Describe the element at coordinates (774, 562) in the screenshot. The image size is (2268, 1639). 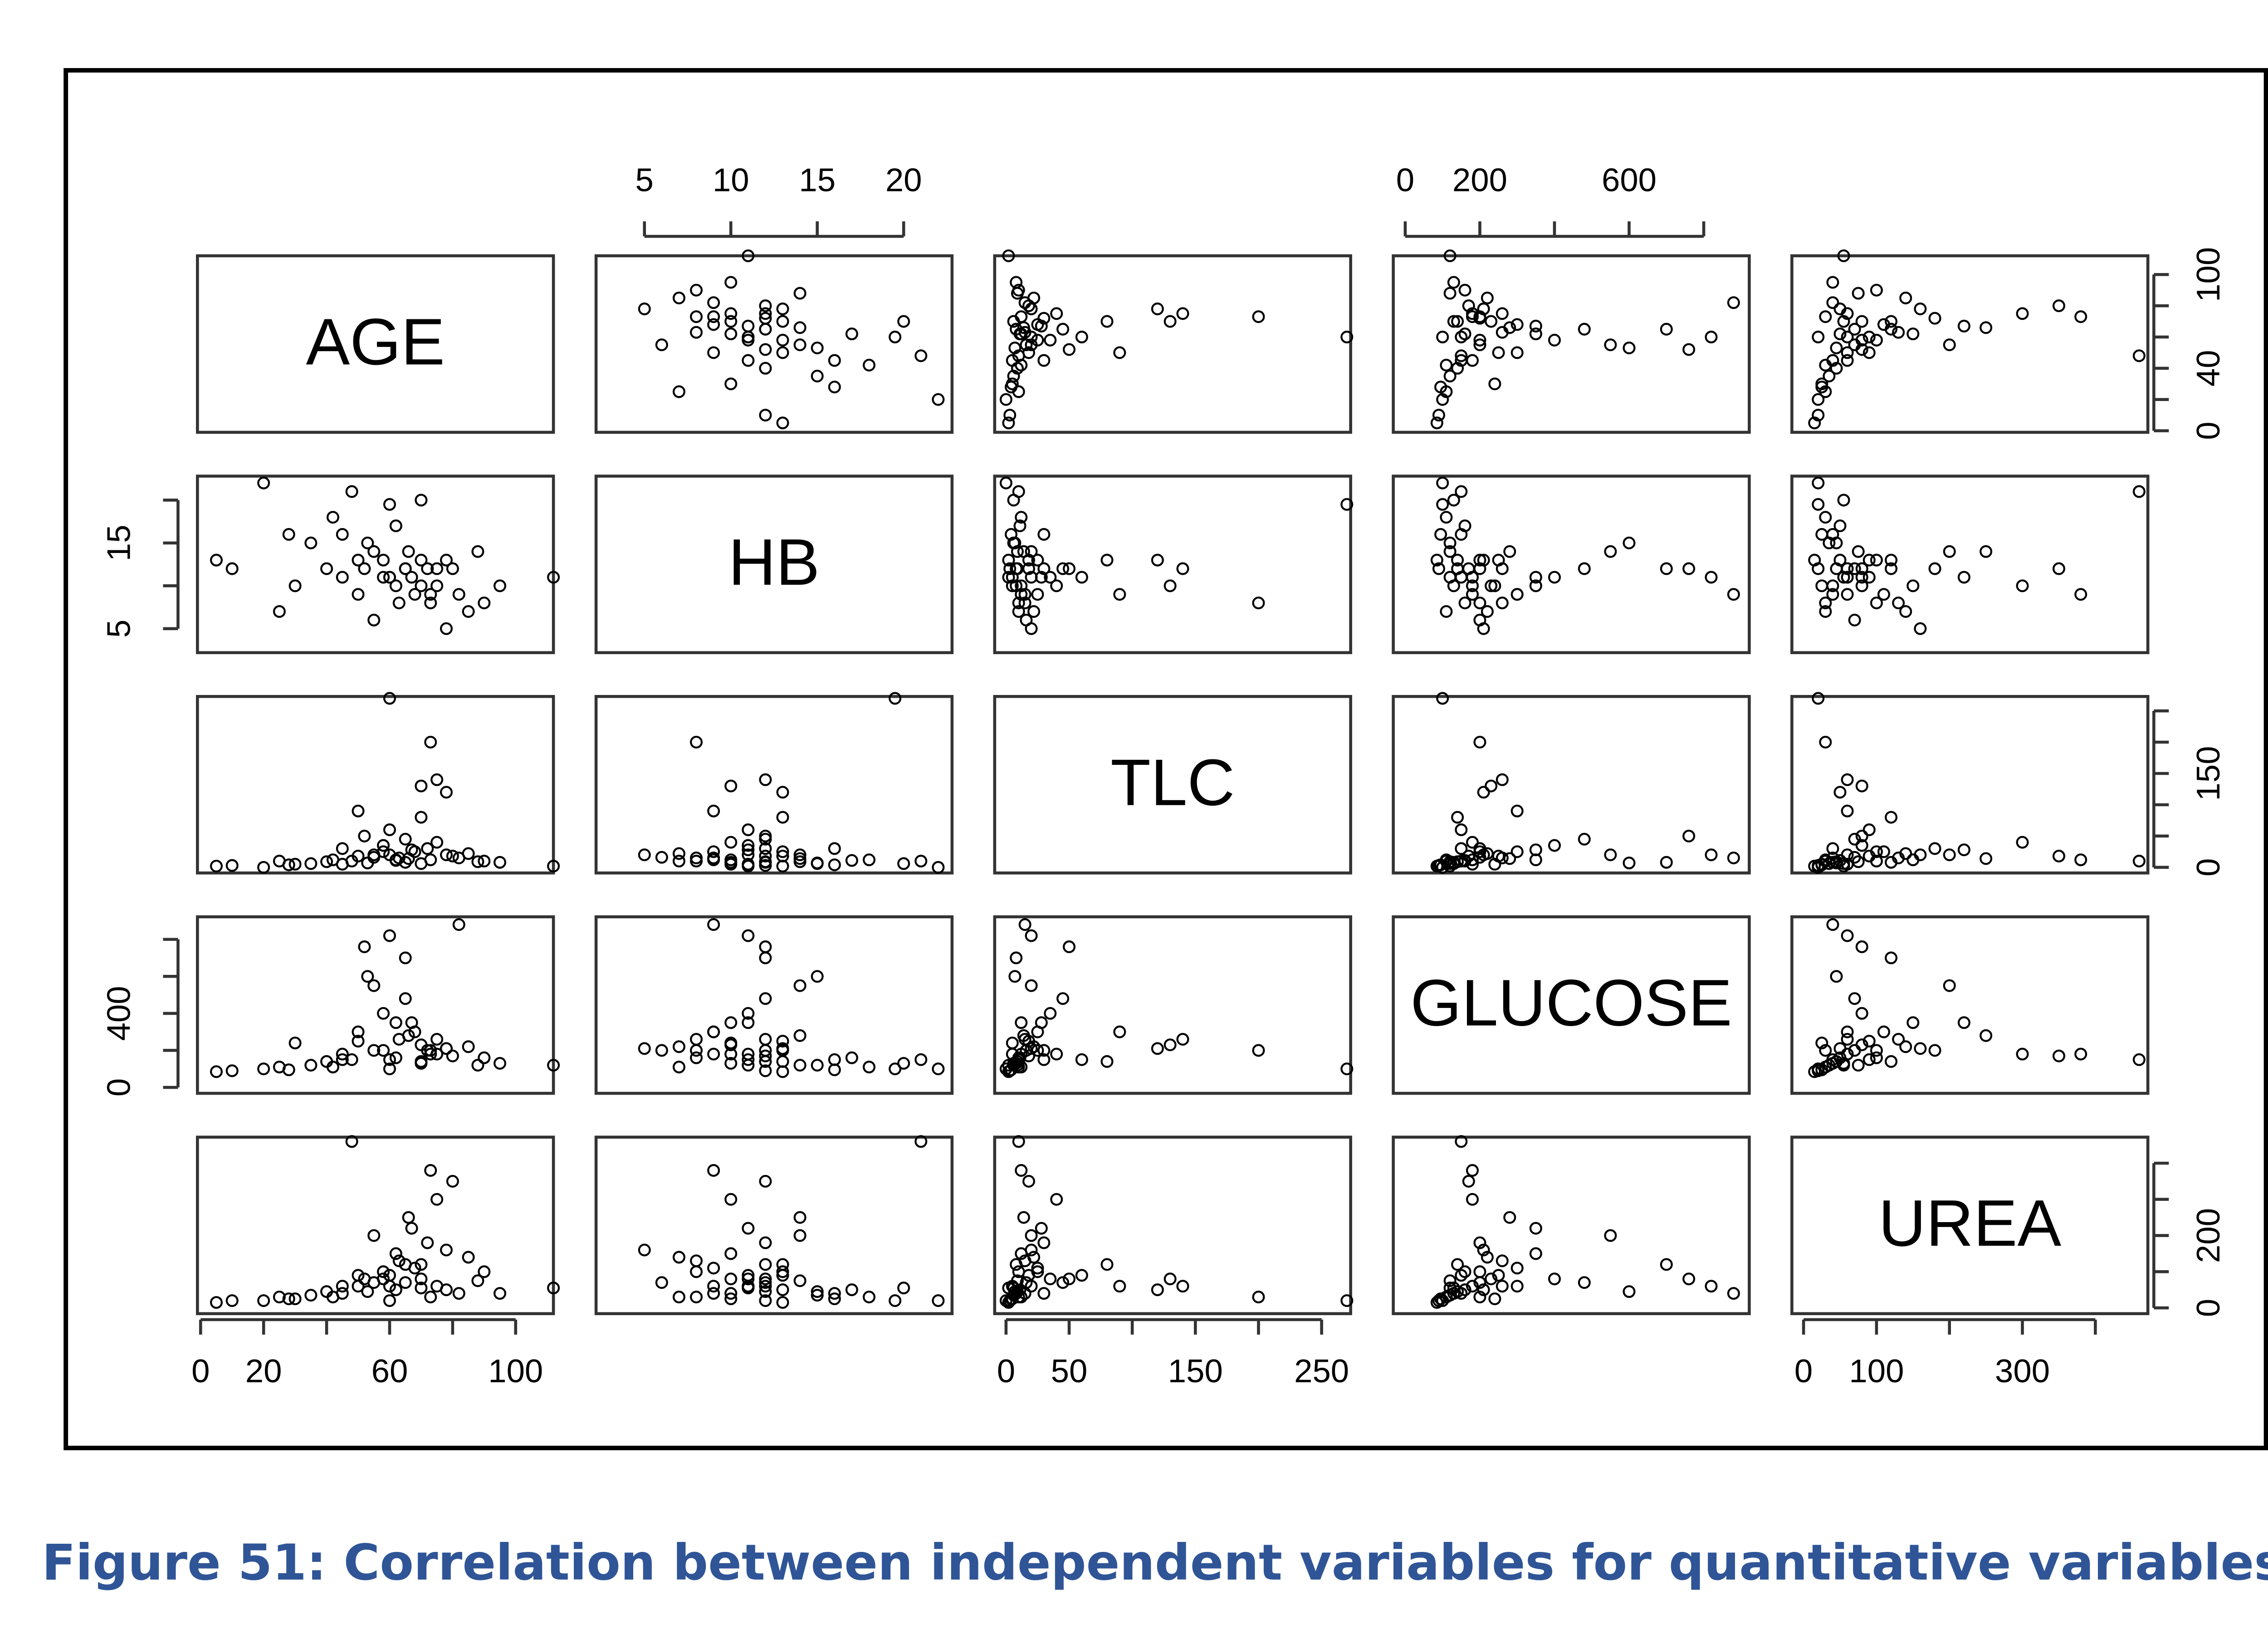
I see `variable-name: HB` at that location.